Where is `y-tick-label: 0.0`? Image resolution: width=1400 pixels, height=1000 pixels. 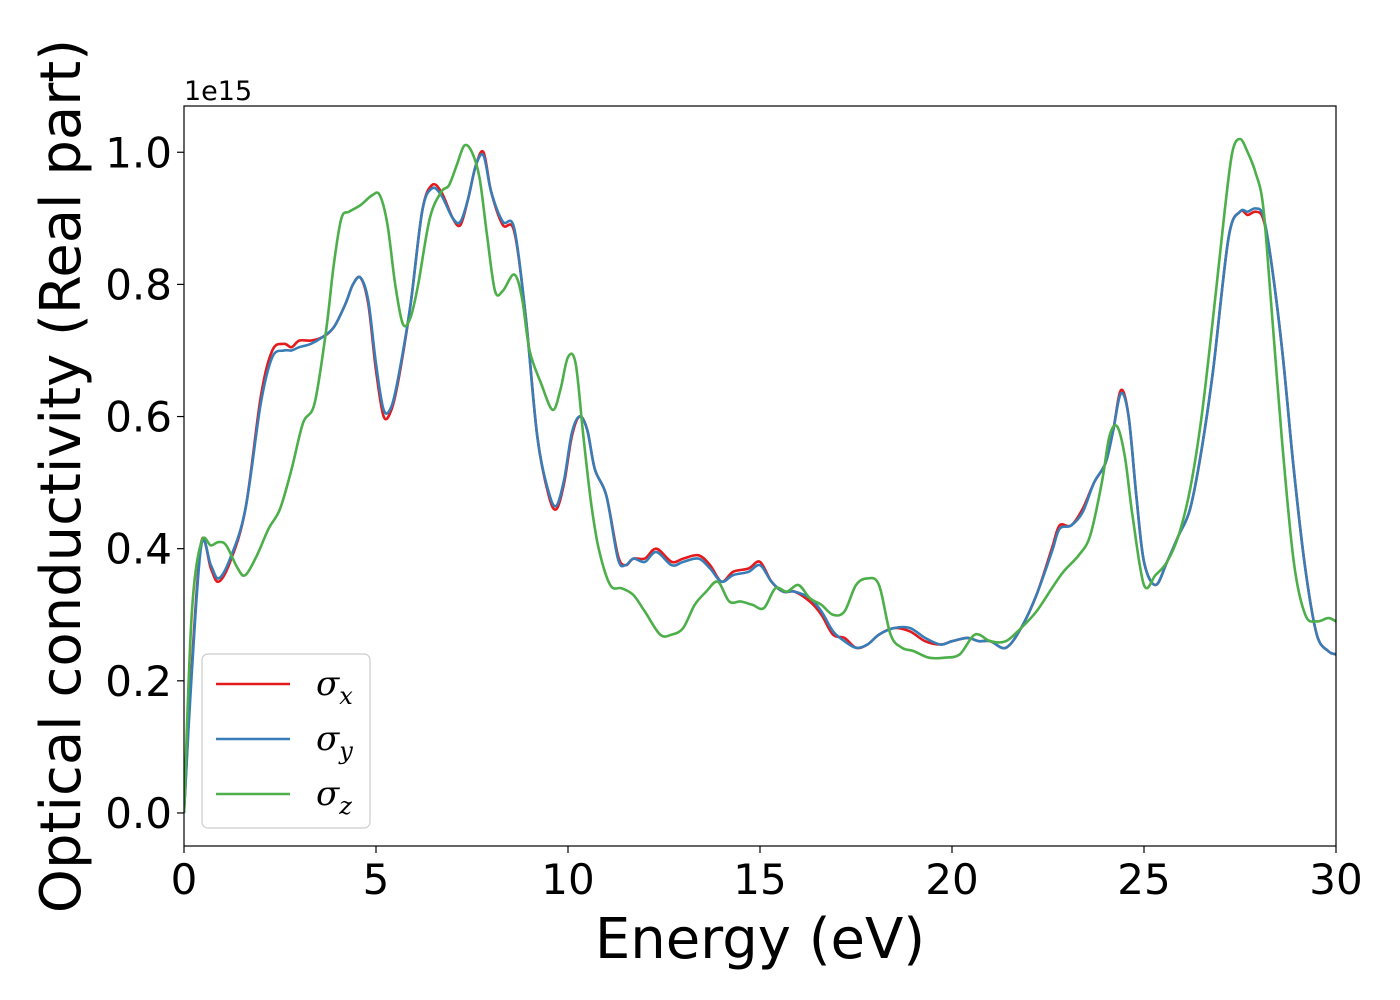 y-tick-label: 0.0 is located at coordinates (138, 813).